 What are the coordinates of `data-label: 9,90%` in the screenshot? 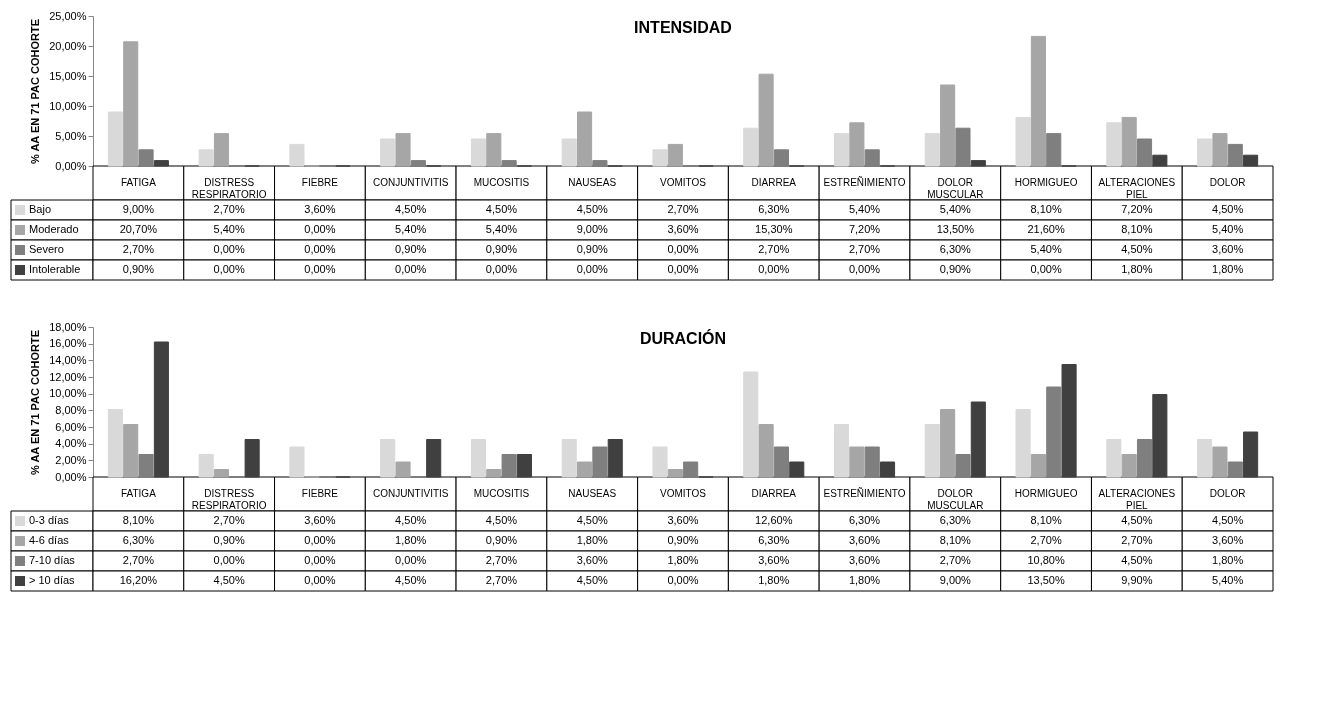 It's located at (1137, 580).